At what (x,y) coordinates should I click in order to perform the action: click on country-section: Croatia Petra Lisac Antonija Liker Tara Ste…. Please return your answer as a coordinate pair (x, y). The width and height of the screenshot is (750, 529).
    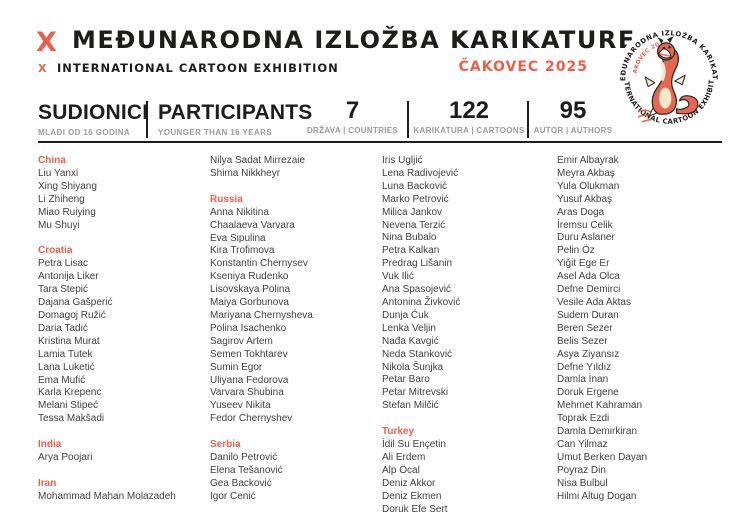
    Looking at the image, I should click on (124, 335).